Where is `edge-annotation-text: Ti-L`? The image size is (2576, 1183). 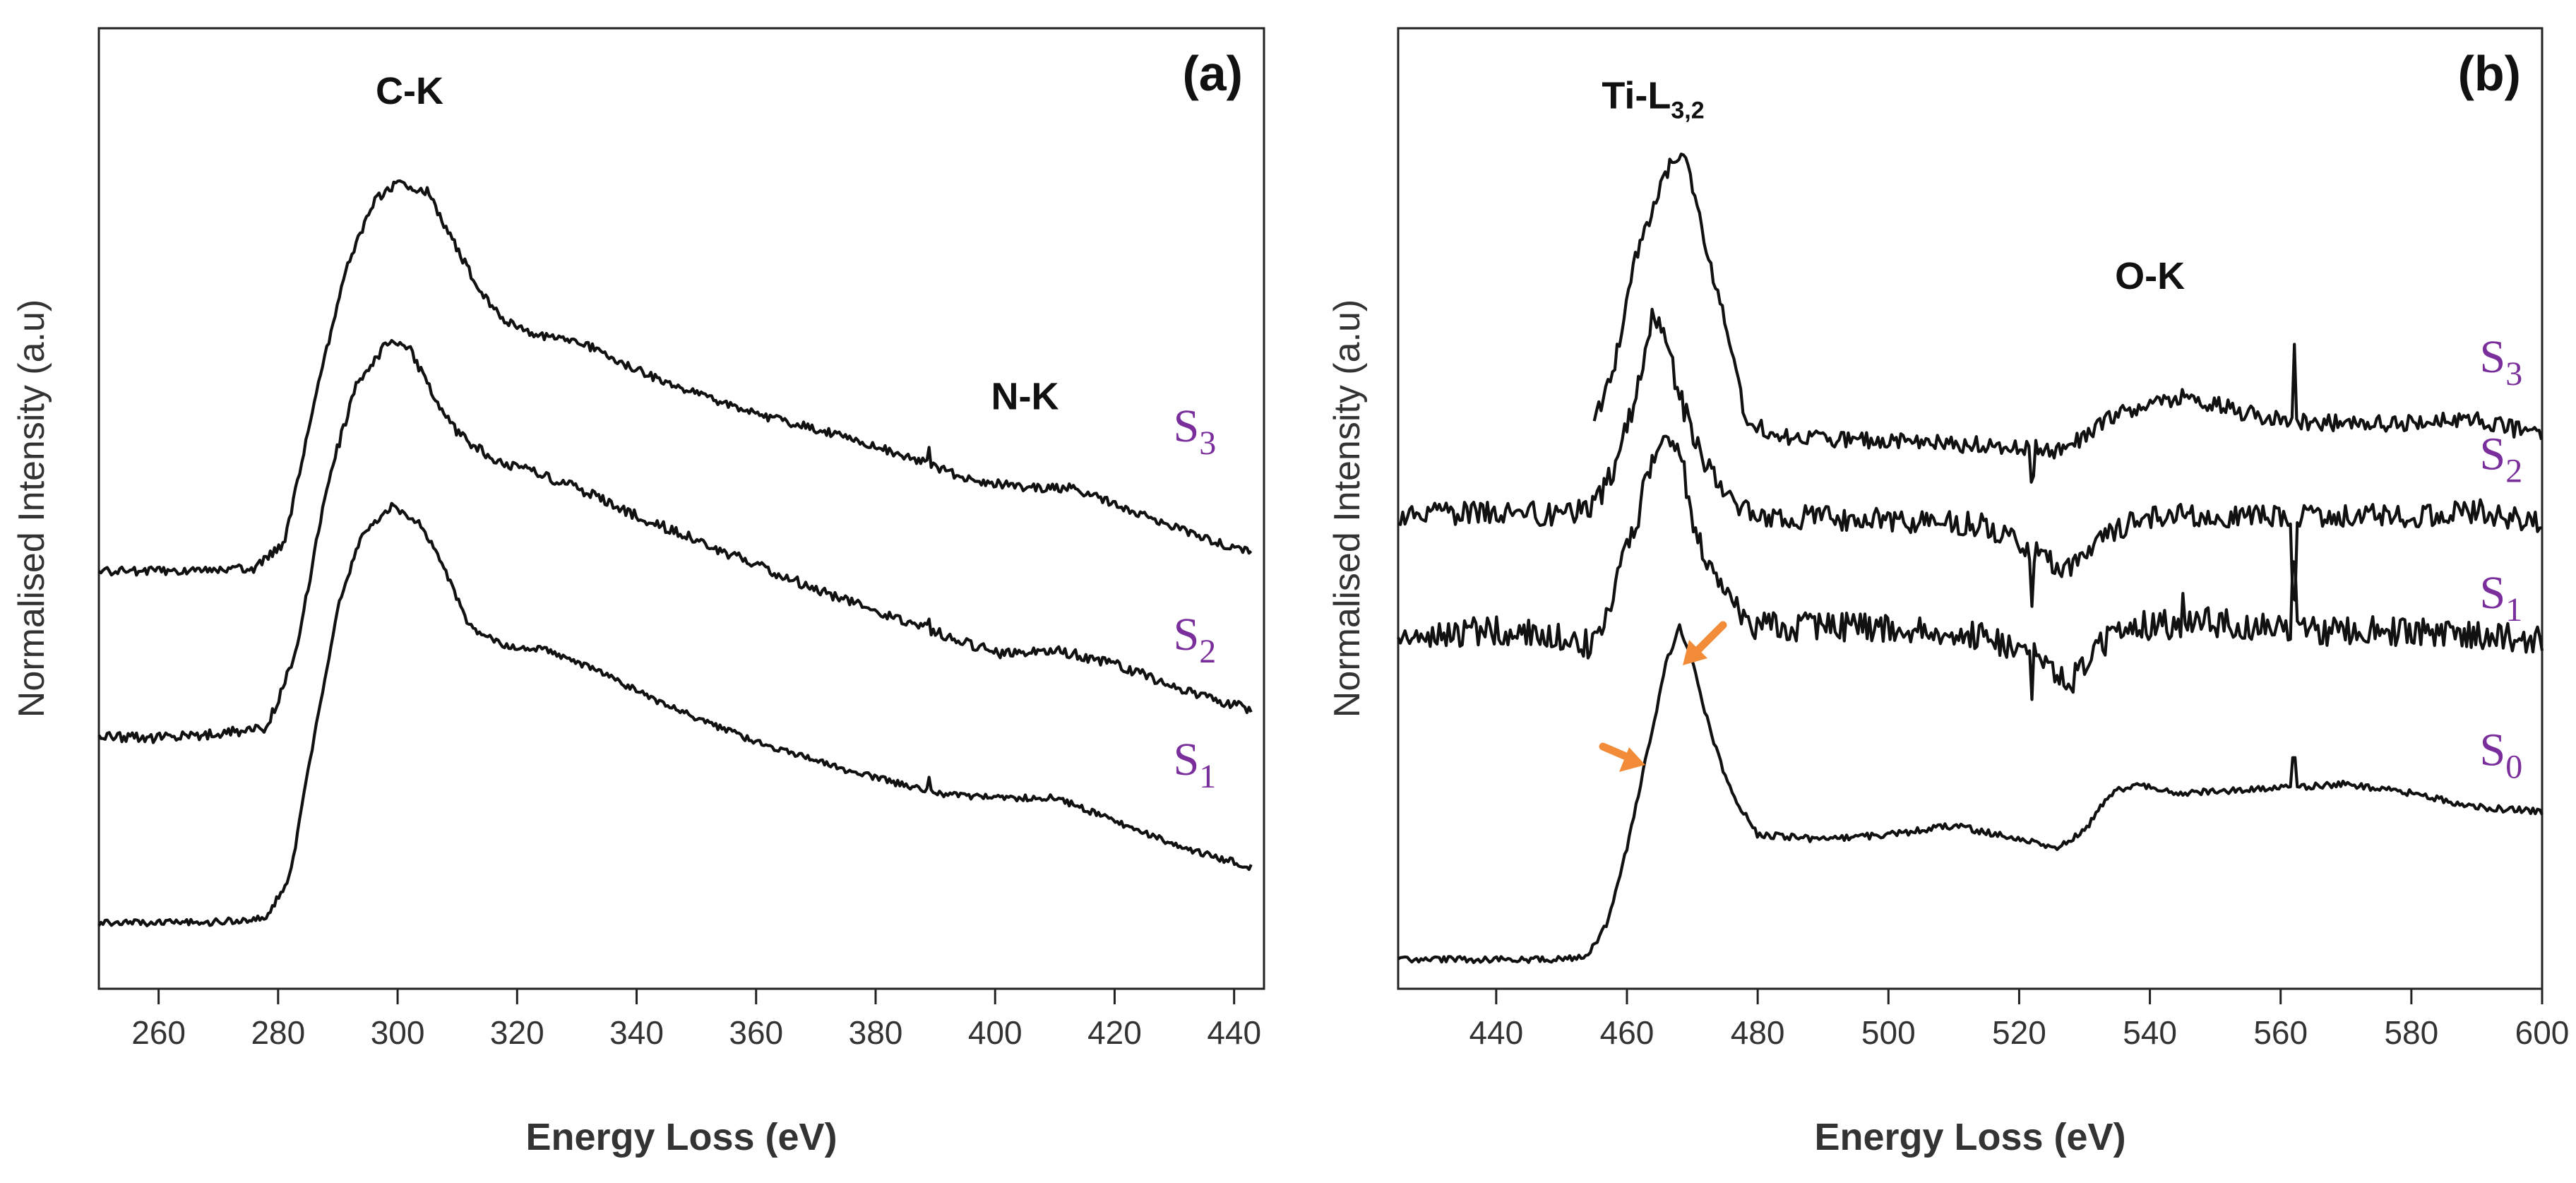 edge-annotation-text: Ti-L is located at coordinates (1636, 96).